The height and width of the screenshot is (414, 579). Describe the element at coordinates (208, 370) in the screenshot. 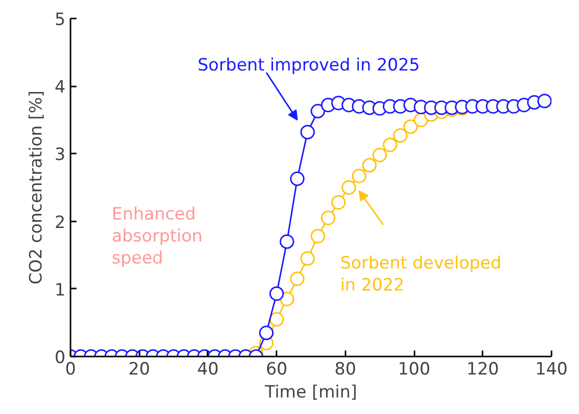

I see `x-tick-label: 40` at that location.